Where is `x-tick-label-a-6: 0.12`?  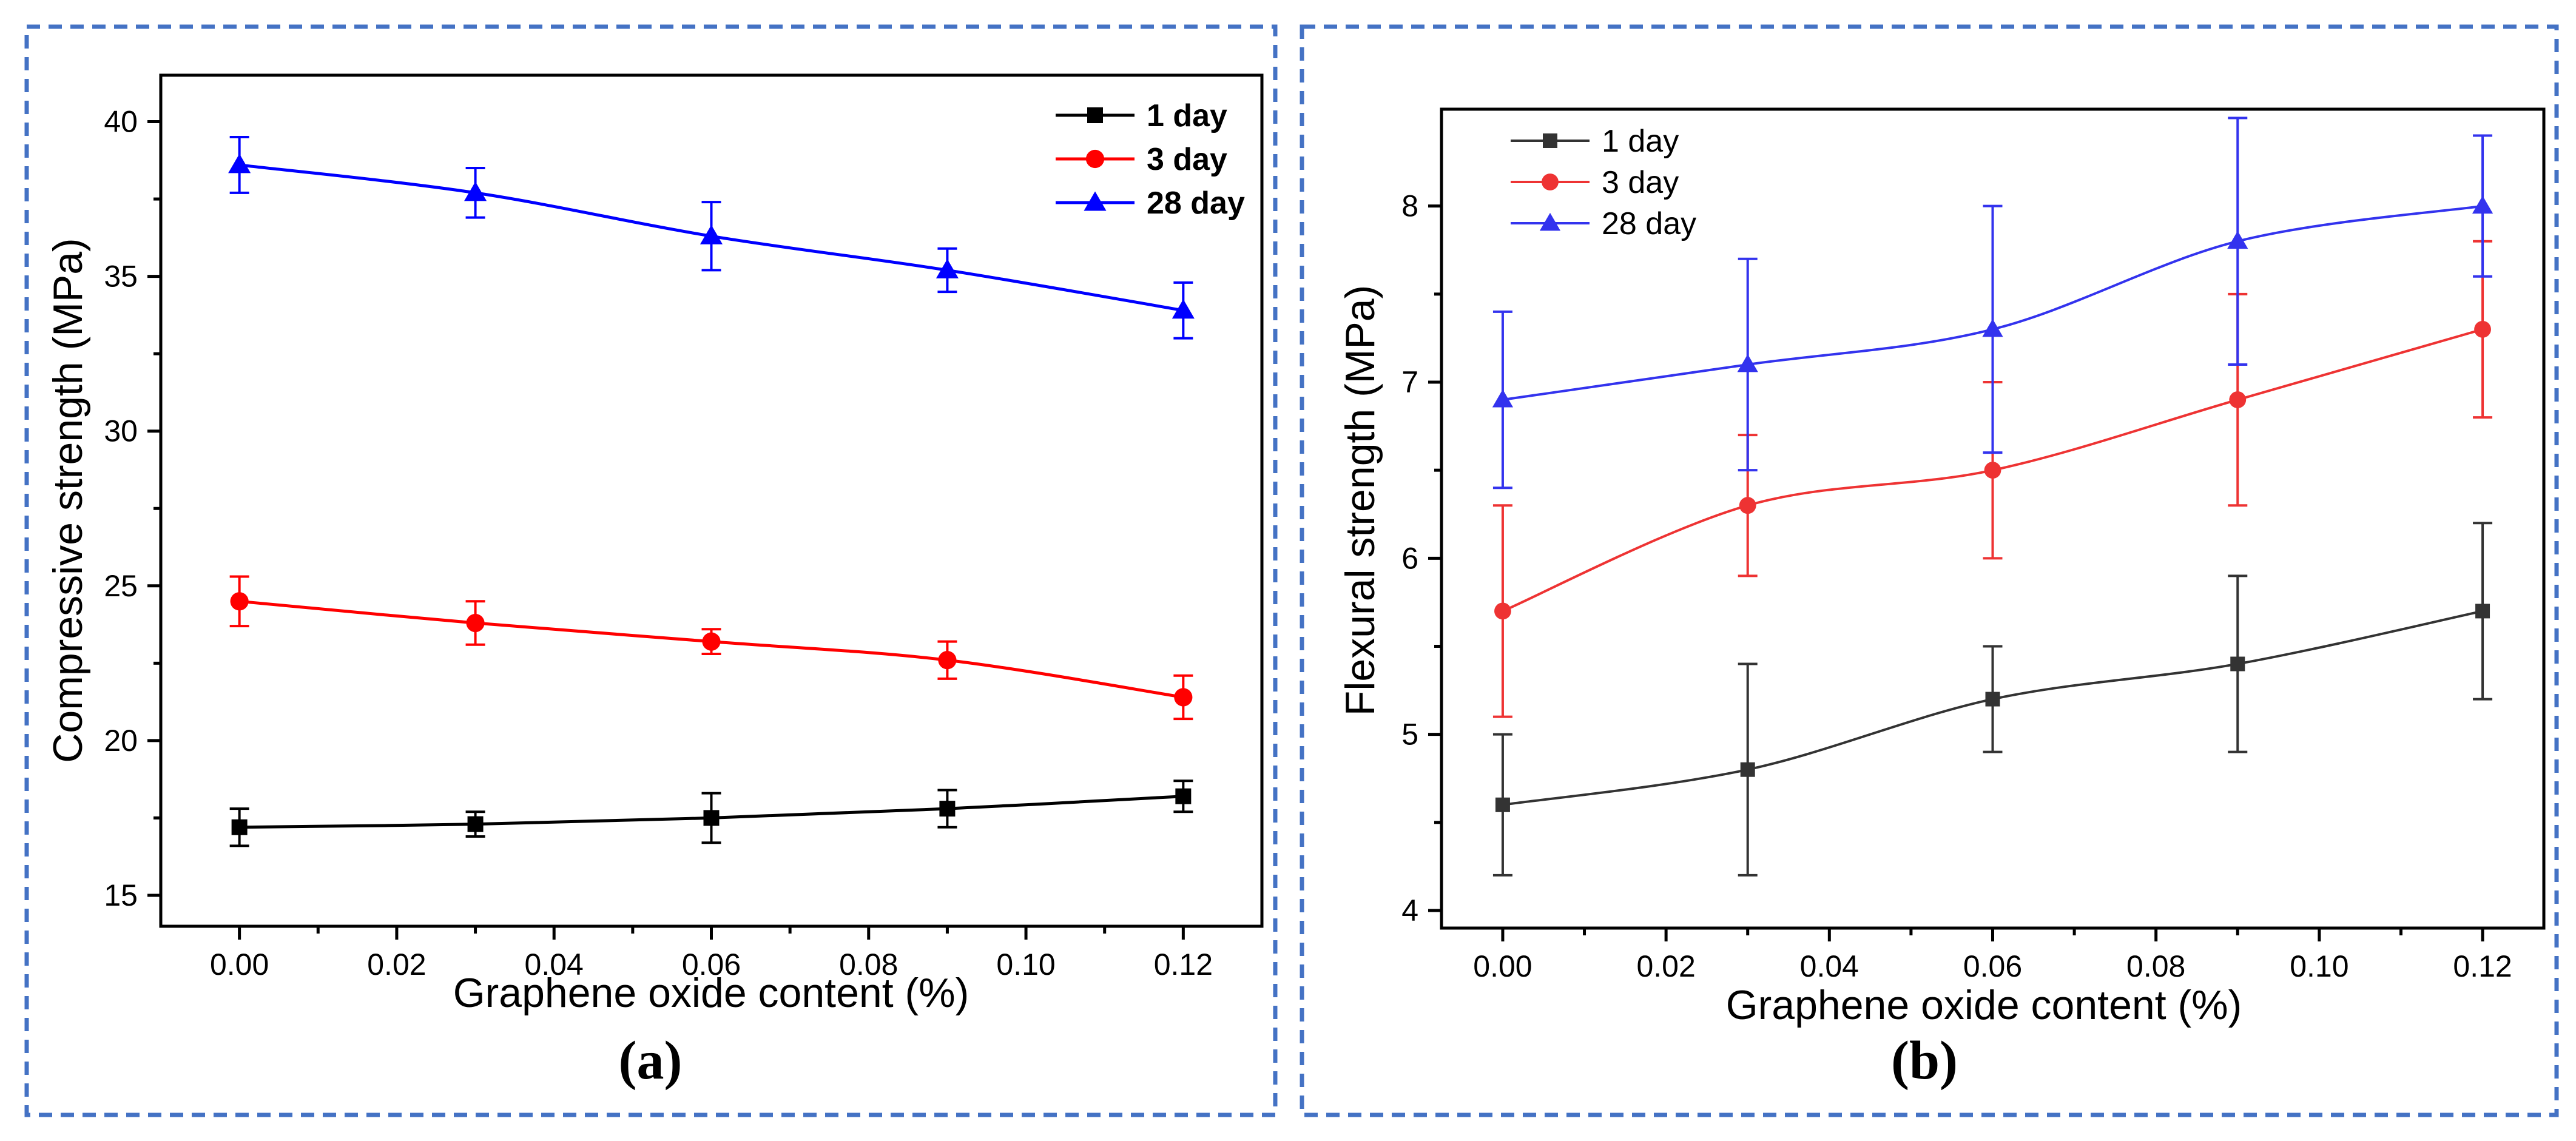 x-tick-label-a-6: 0.12 is located at coordinates (1183, 964).